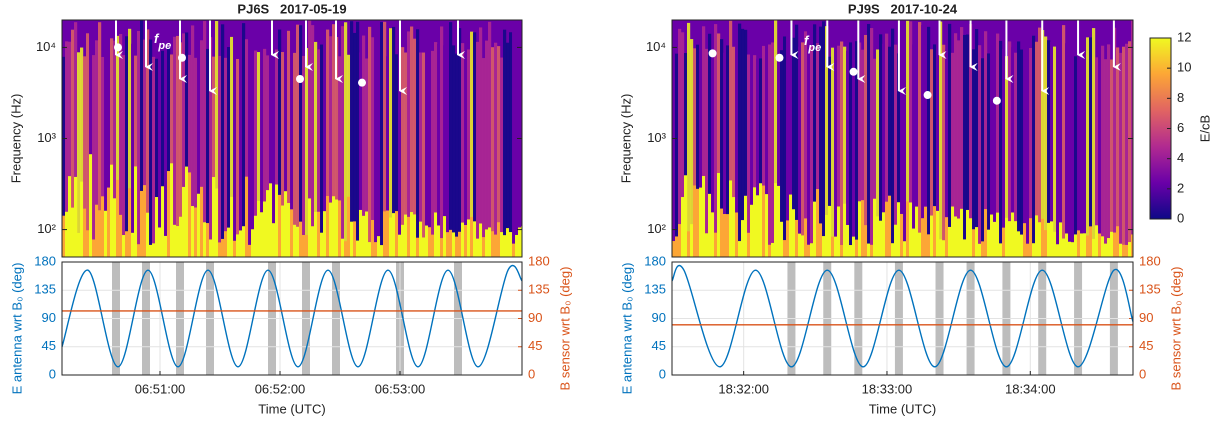 This screenshot has height=426, width=1216. Describe the element at coordinates (659, 317) in the screenshot. I see `y-tick-label: 90` at that location.